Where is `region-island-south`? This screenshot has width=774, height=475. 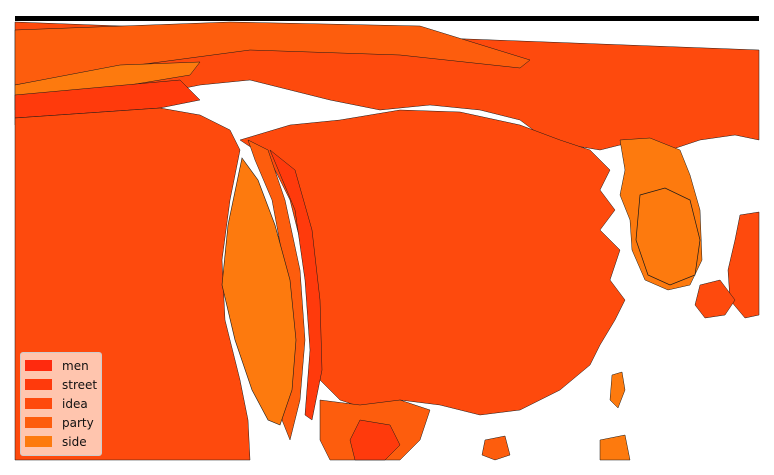
region-island-south is located at coordinates (617, 390).